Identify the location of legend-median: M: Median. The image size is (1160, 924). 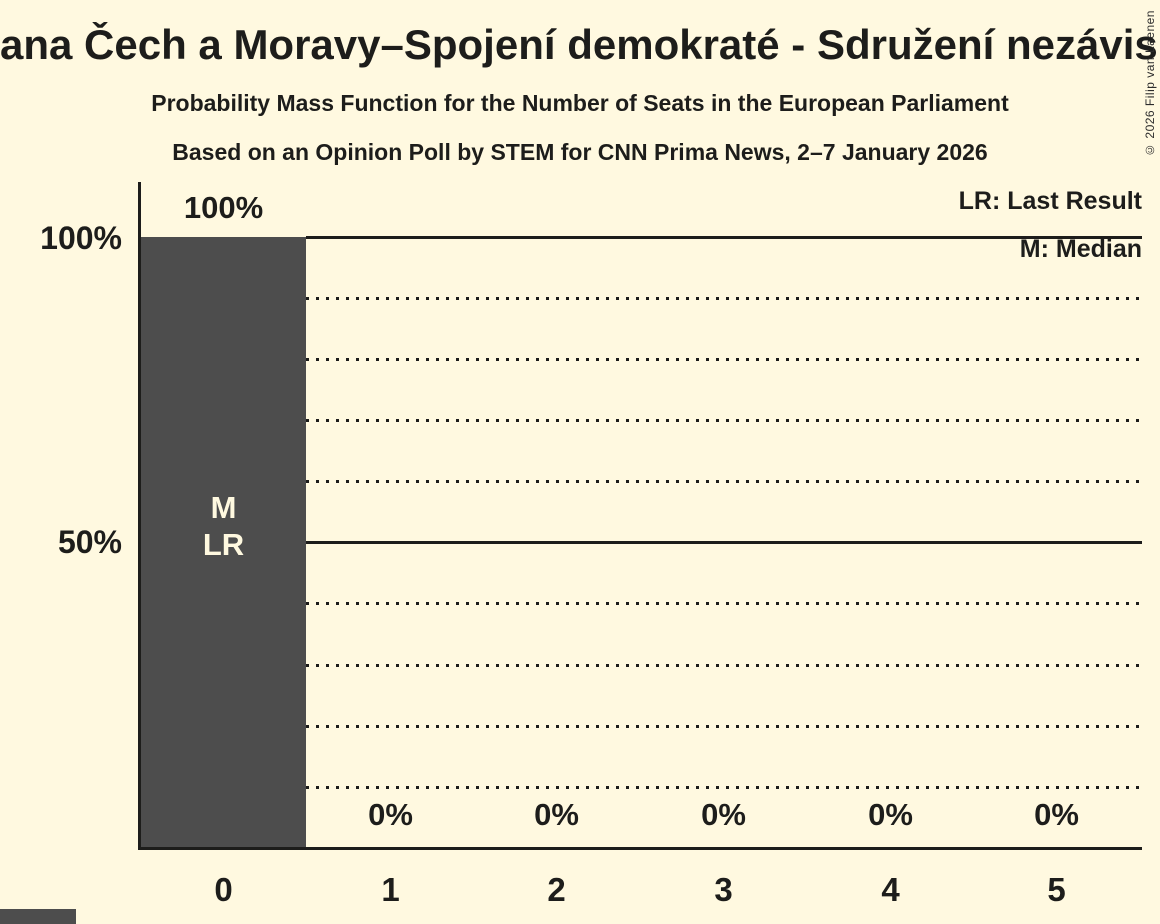
(1080, 249).